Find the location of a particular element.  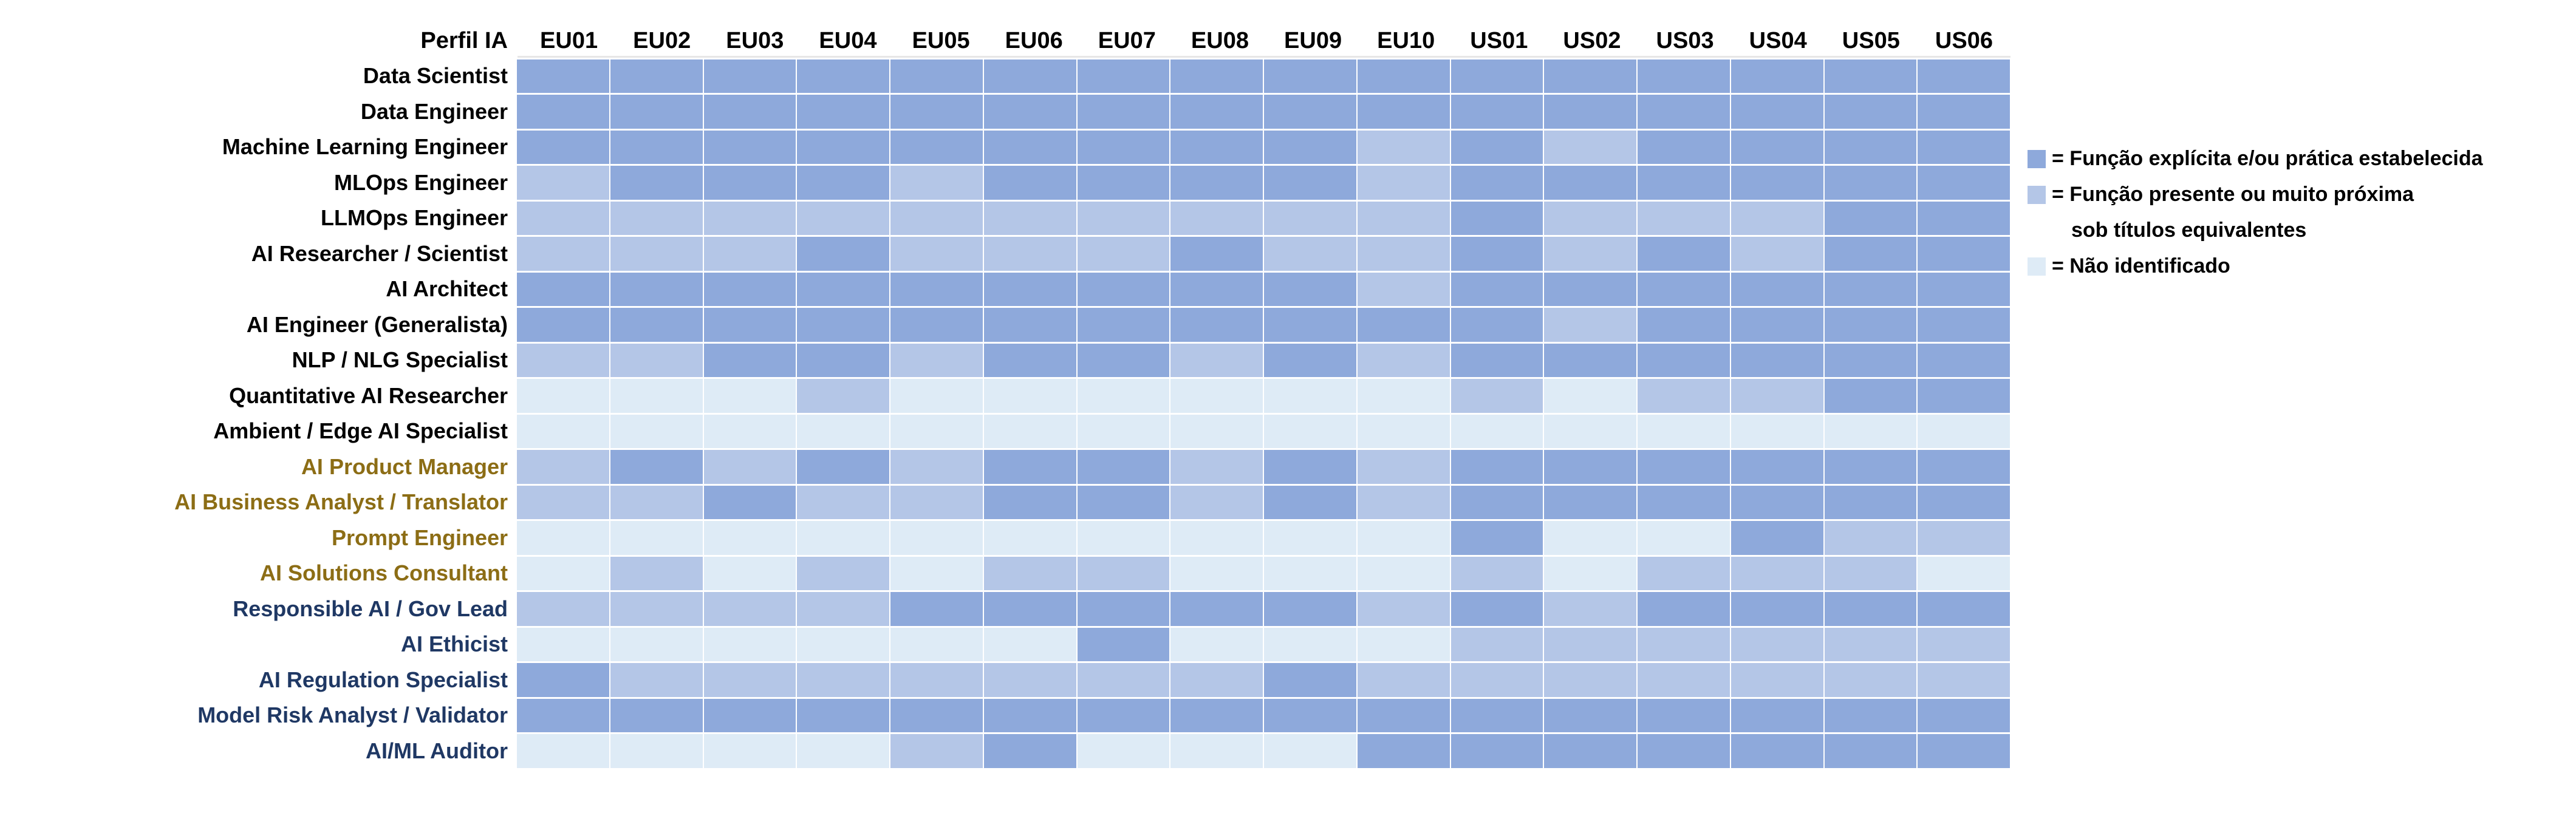

heatmap-row: Data Scientist is located at coordinates (1005, 76).